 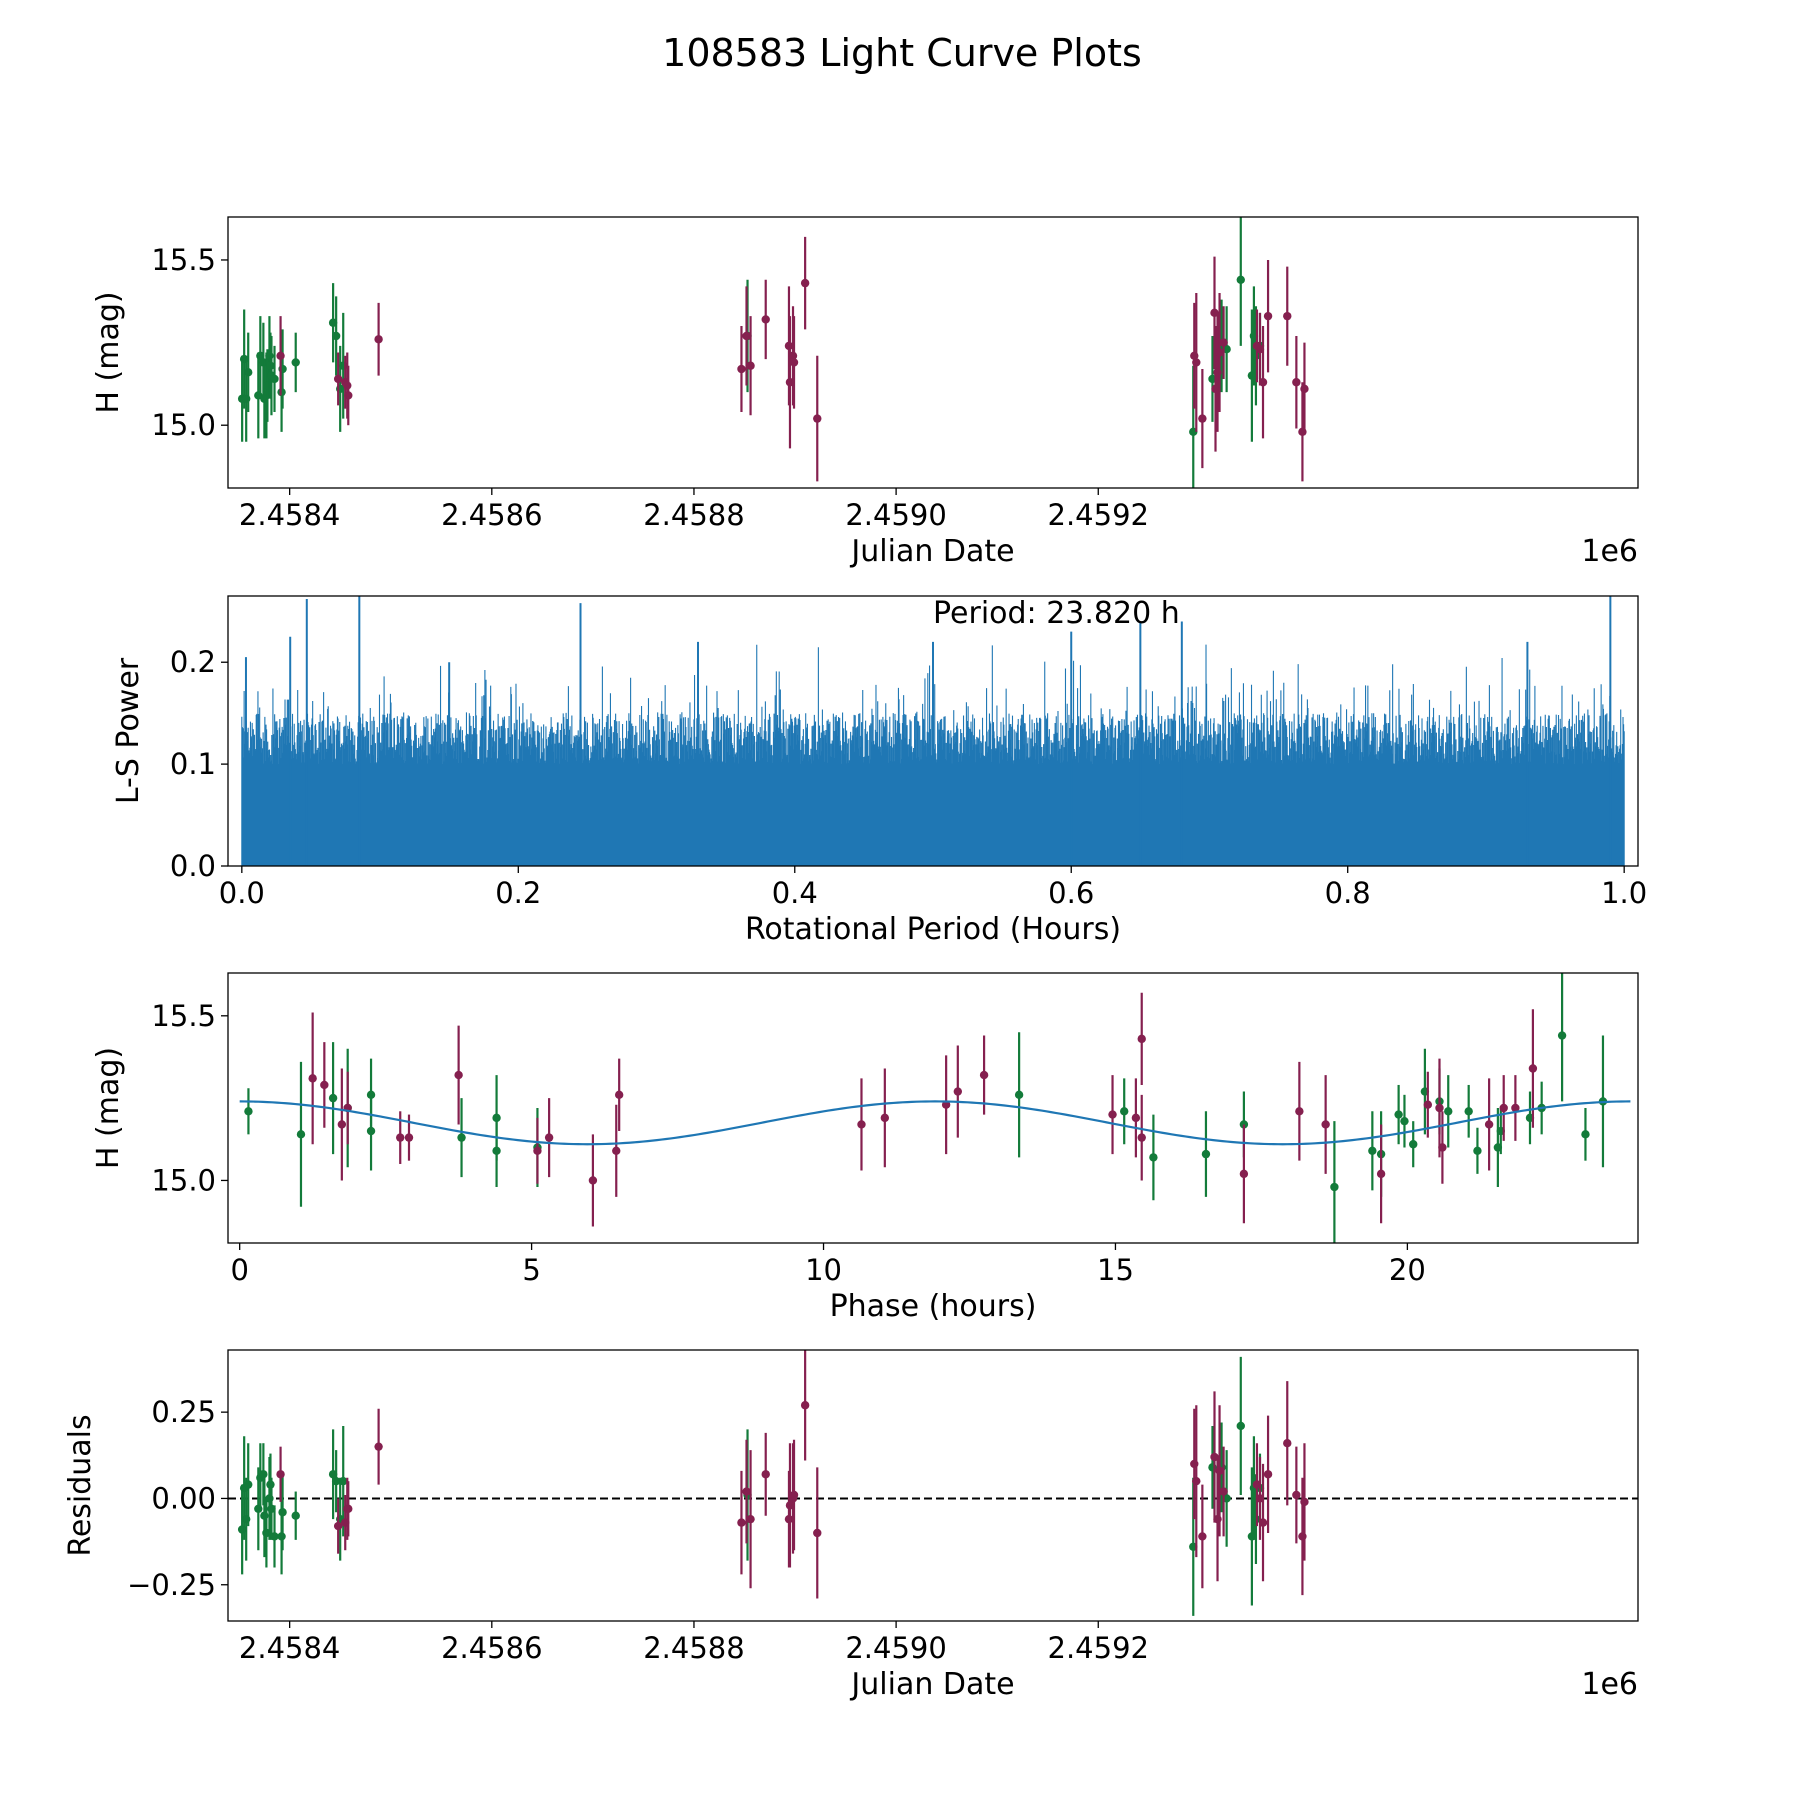 What do you see at coordinates (935, 1123) in the screenshot?
I see `fit-curve` at bounding box center [935, 1123].